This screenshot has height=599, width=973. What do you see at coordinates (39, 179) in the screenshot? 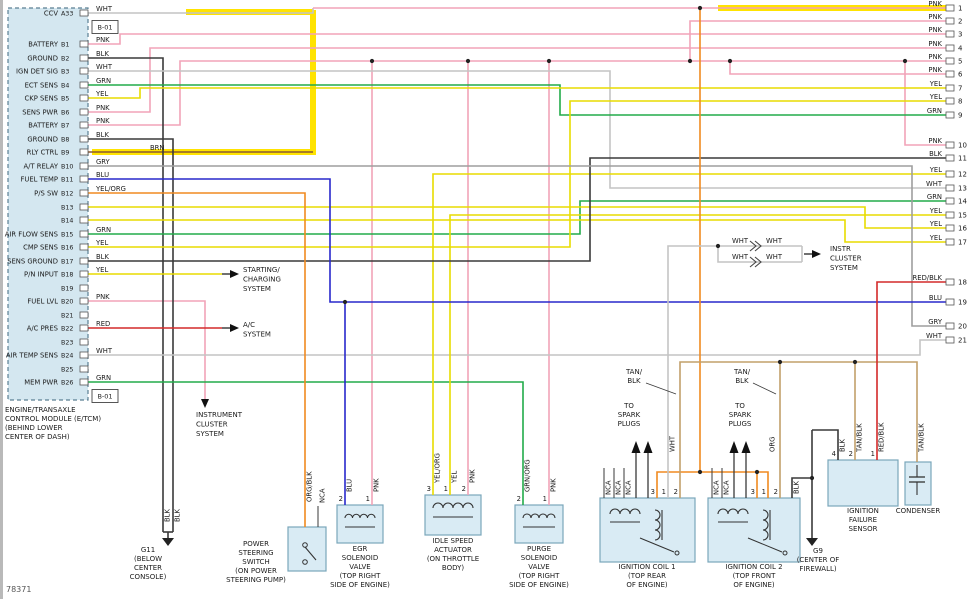
I see `pin-signal: FUEL TEMP` at bounding box center [39, 179].